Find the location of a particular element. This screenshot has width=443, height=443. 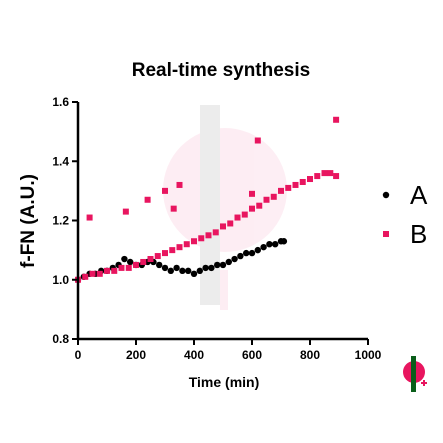

x-axis: 0 200 400 600 800 1000 is located at coordinates (228, 349).